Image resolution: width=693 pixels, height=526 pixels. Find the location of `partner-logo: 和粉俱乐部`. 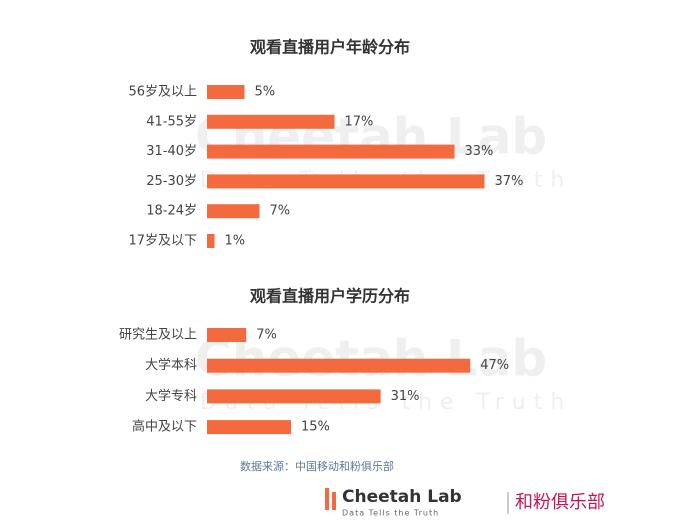

partner-logo: 和粉俱乐部 is located at coordinates (560, 502).